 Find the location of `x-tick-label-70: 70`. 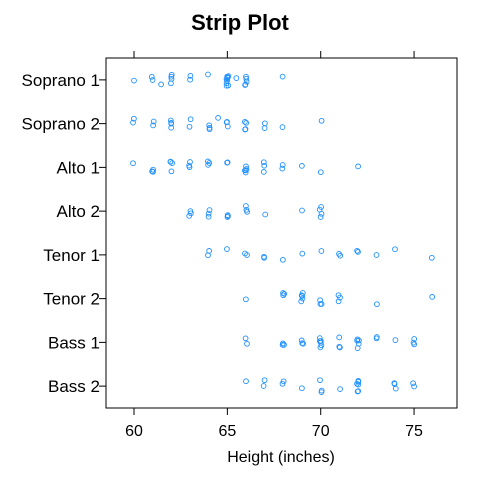

x-tick-label-70: 70 is located at coordinates (321, 431).